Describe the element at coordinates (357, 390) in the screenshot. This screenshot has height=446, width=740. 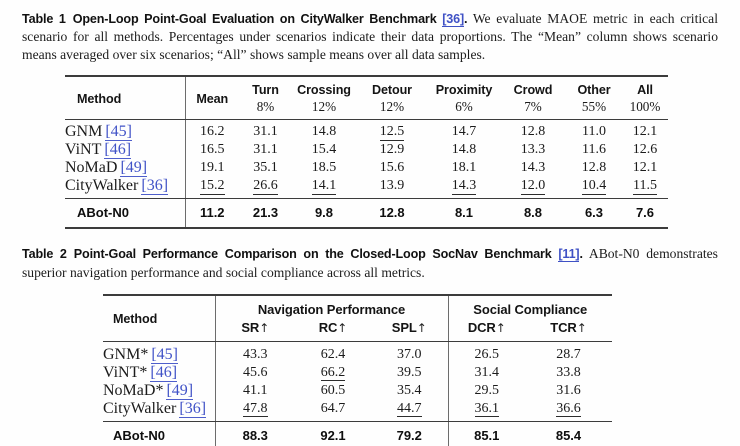
I see `table-row-nomad-star: NoMaD* [49] 41.1 60.5 35.4 29.5 31.6` at that location.